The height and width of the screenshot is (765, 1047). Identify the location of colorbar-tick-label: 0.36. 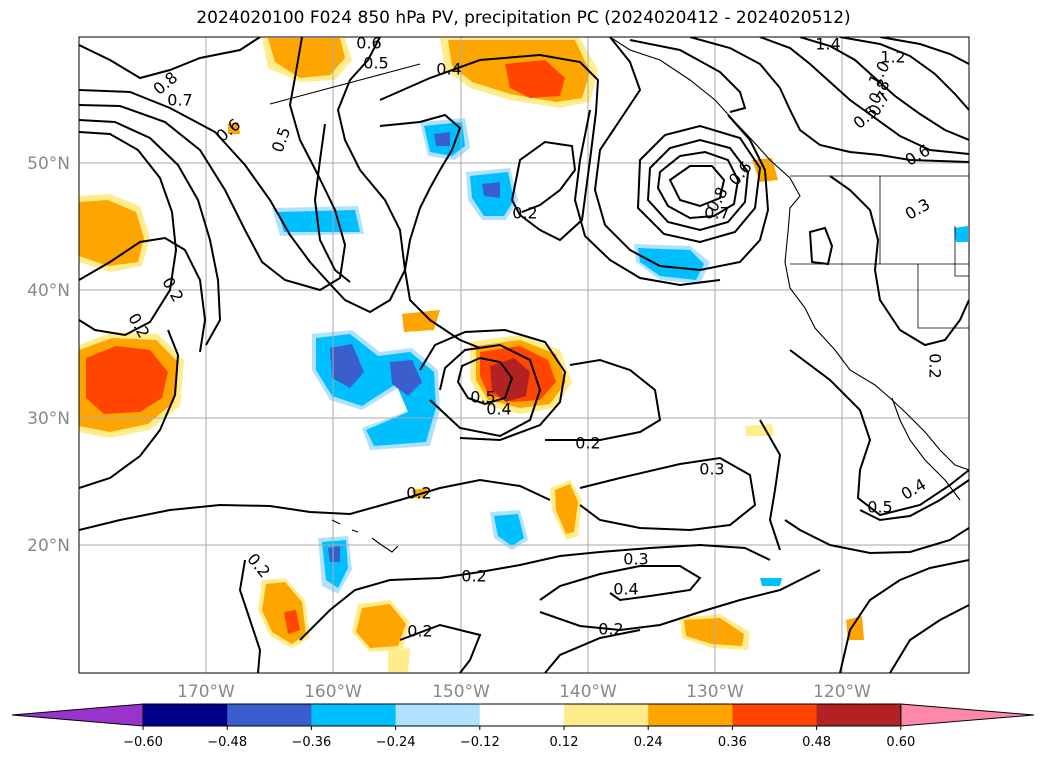
(732, 742).